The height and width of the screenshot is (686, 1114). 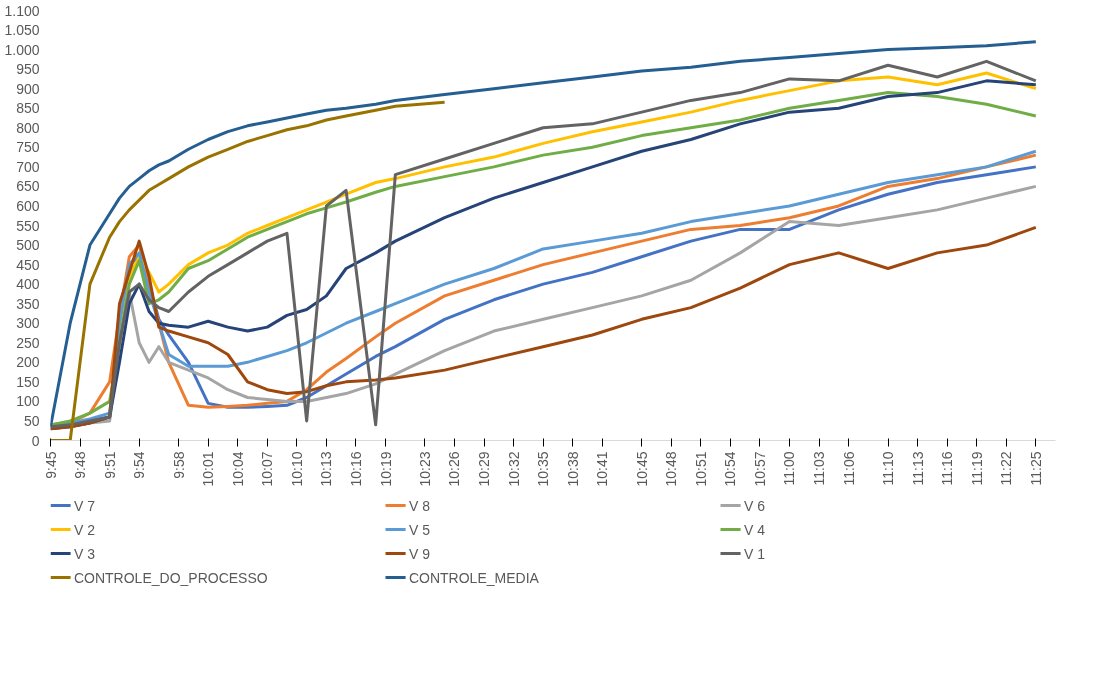 What do you see at coordinates (22, 49) in the screenshot?
I see `y-tick-label: 1.000` at bounding box center [22, 49].